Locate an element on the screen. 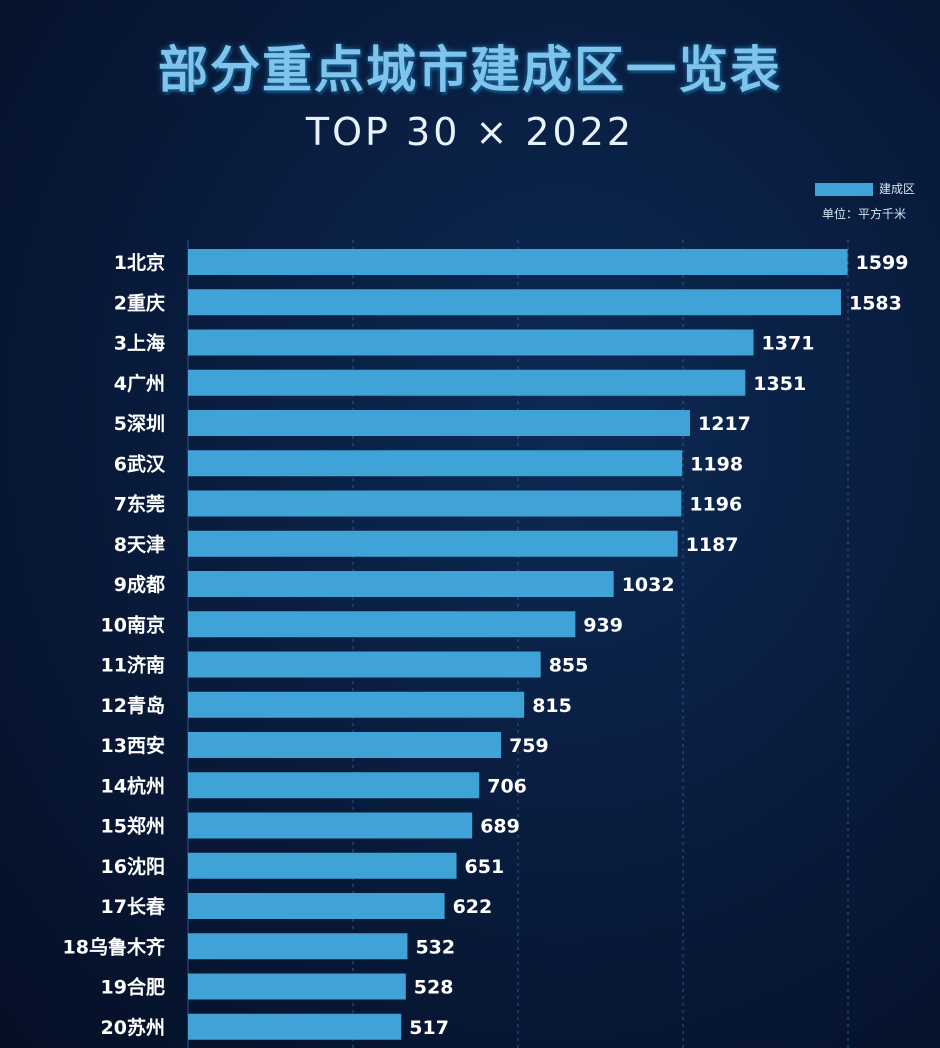 The height and width of the screenshot is (1048, 940). chart-title: 部分重点城市建成区一览表 is located at coordinates (470, 70).